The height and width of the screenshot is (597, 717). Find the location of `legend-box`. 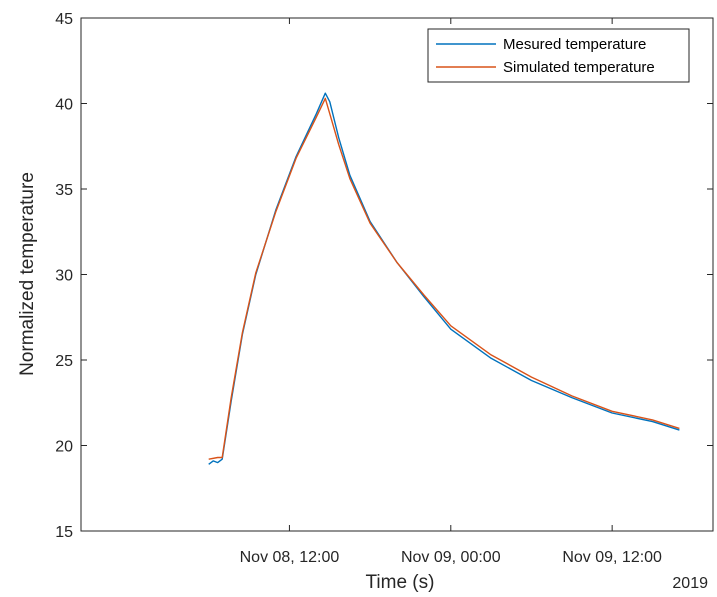

legend-box is located at coordinates (558, 55).